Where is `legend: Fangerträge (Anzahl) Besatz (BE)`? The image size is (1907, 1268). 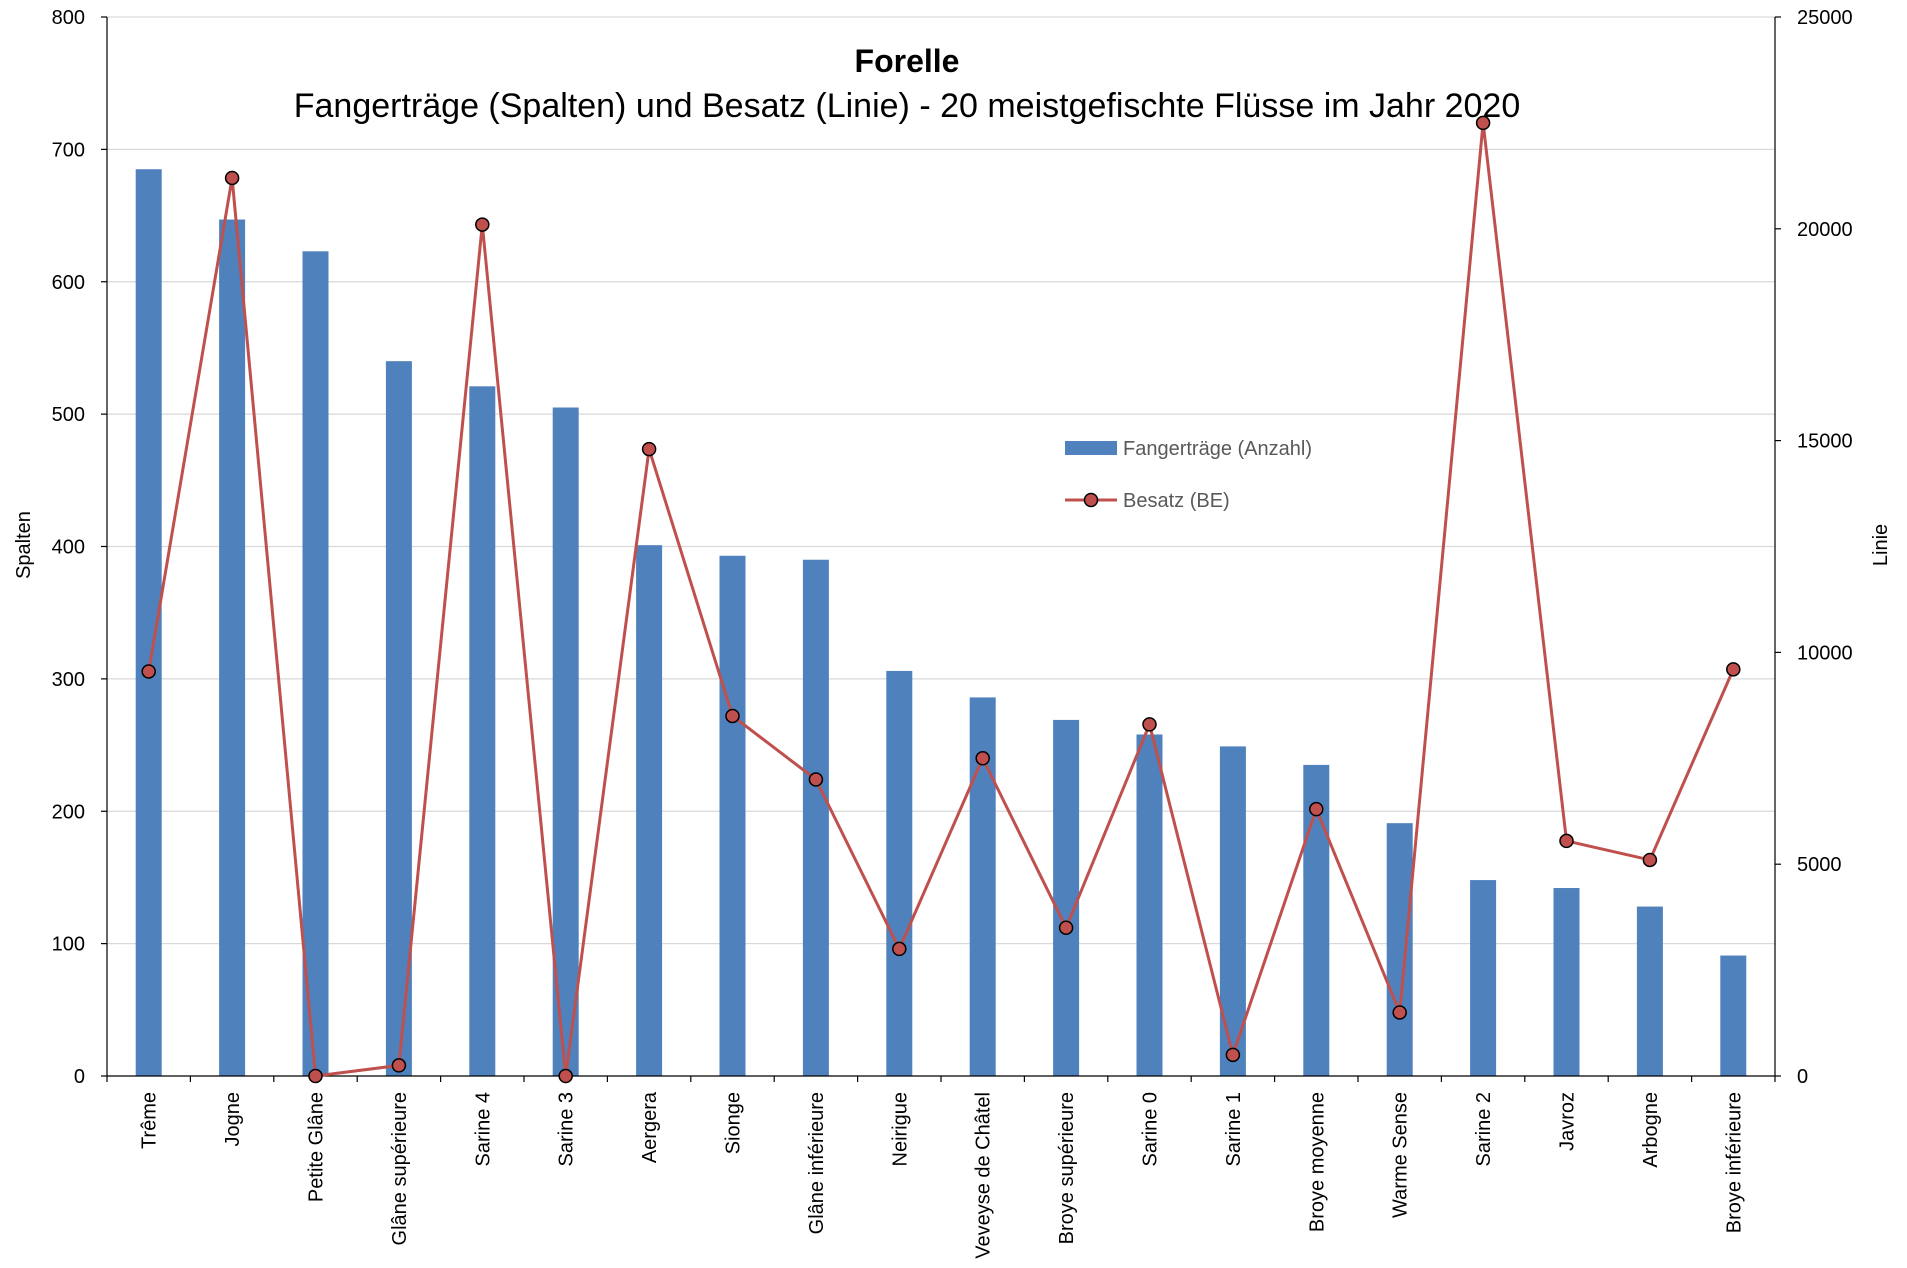 legend: Fangerträge (Anzahl) Besatz (BE) is located at coordinates (1188, 475).